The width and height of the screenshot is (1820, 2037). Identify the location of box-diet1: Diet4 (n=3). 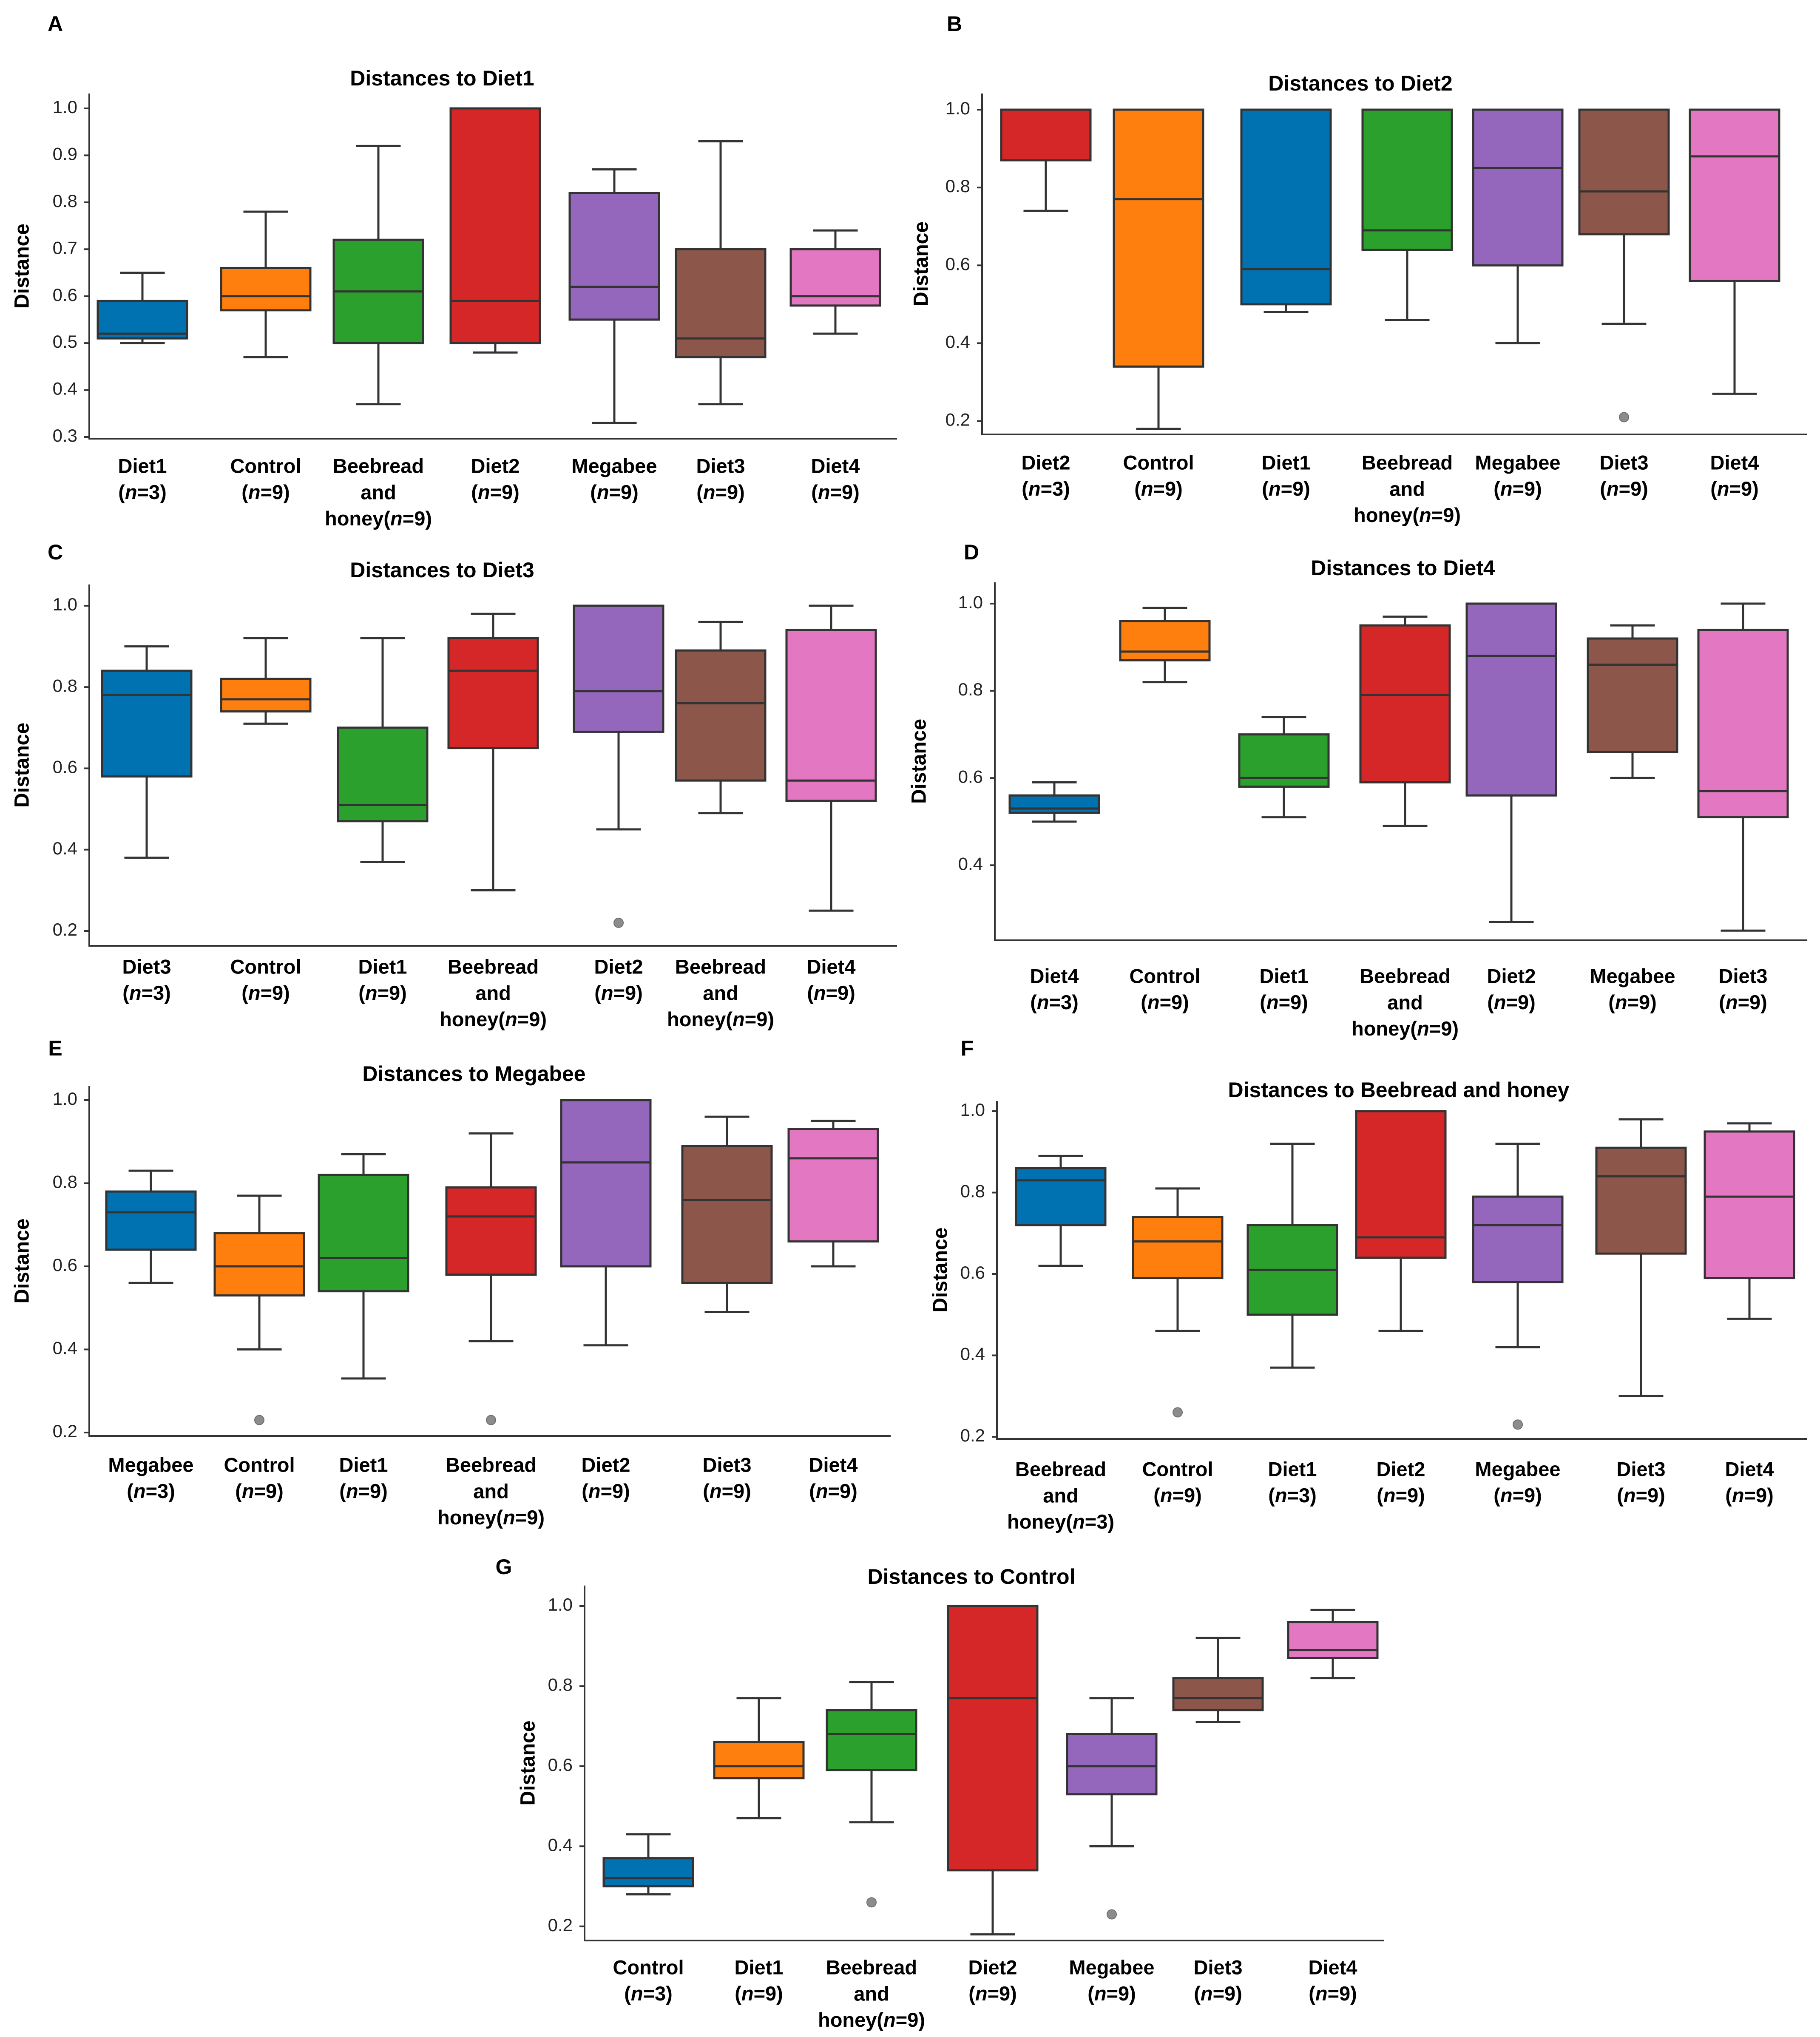
(1054, 897).